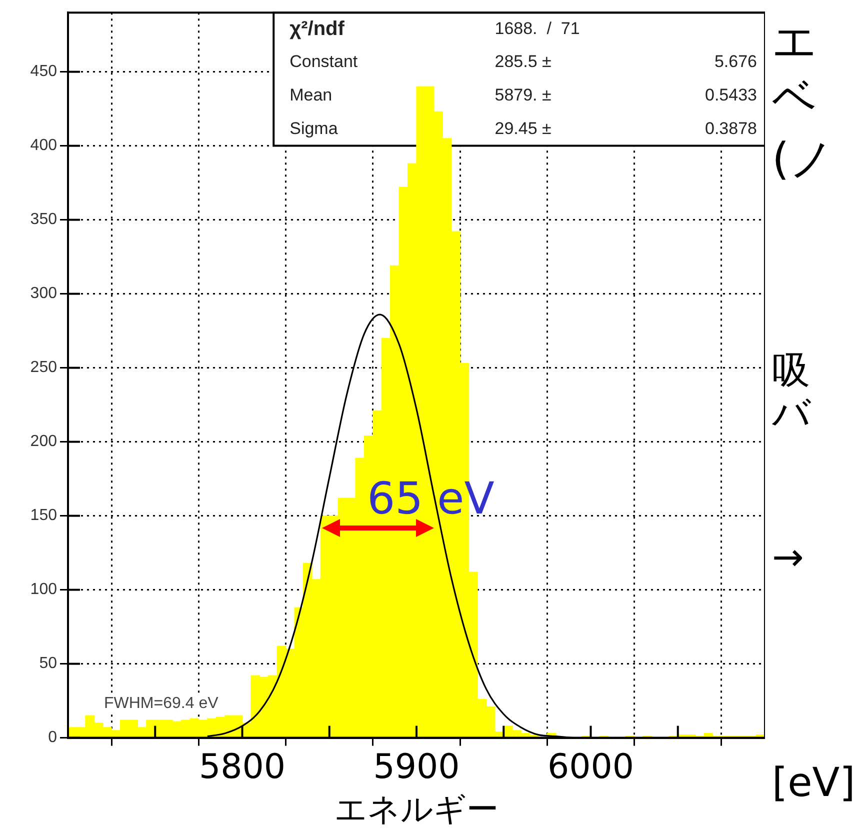 This screenshot has height=835, width=863. Describe the element at coordinates (53, 737) in the screenshot. I see `y-tick-label: 0` at that location.